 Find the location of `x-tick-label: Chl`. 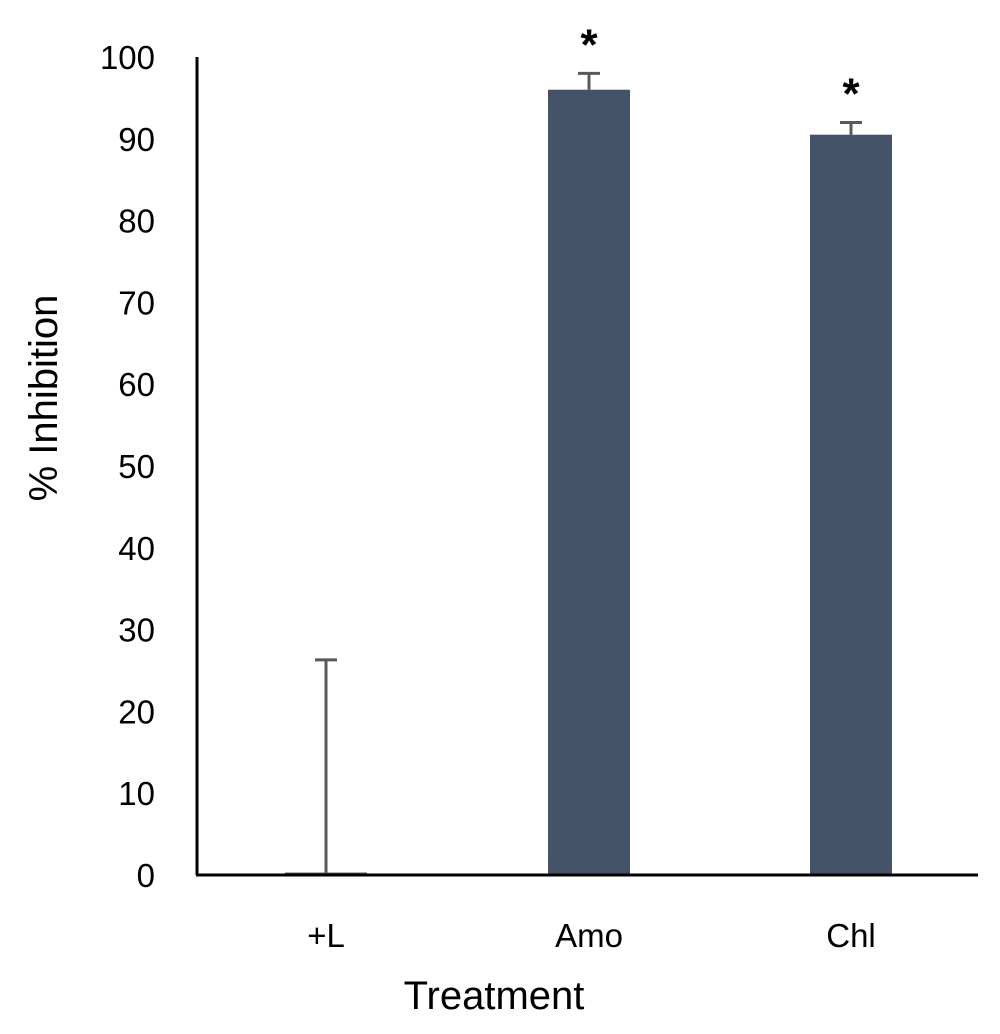

x-tick-label: Chl is located at coordinates (851, 935).